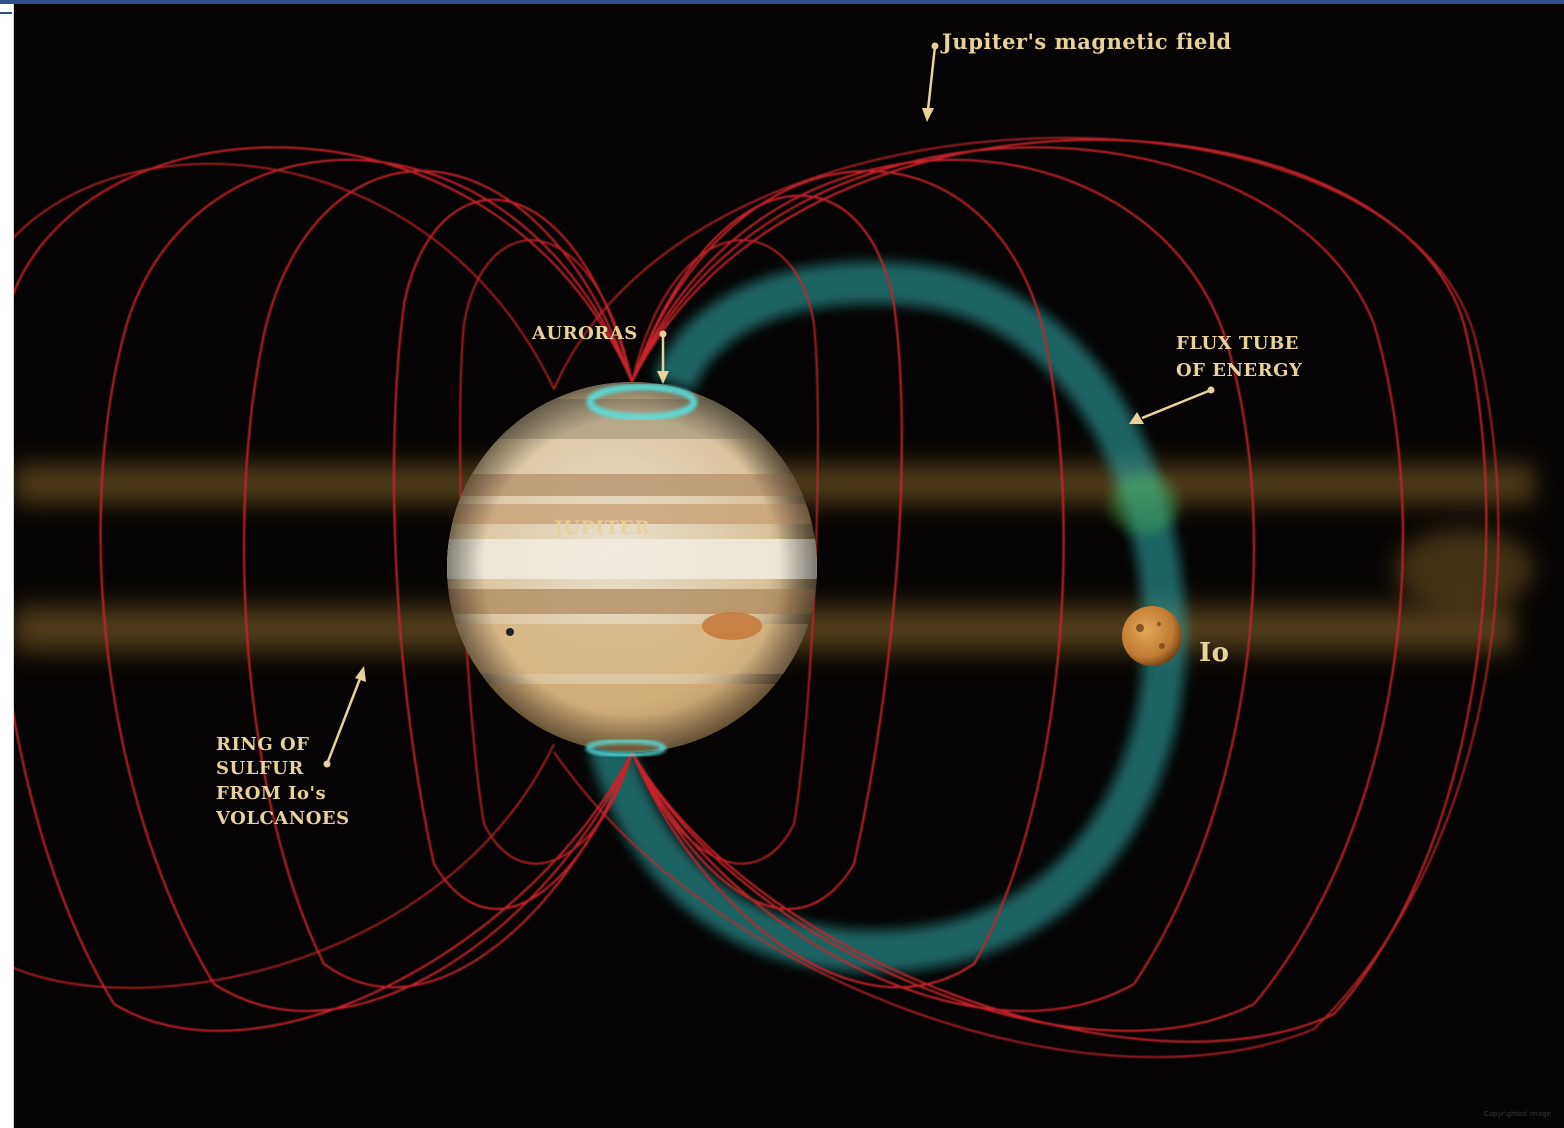 This screenshot has width=1564, height=1128. Describe the element at coordinates (725, 552) in the screenshot. I see `field-line-inner-right` at that location.